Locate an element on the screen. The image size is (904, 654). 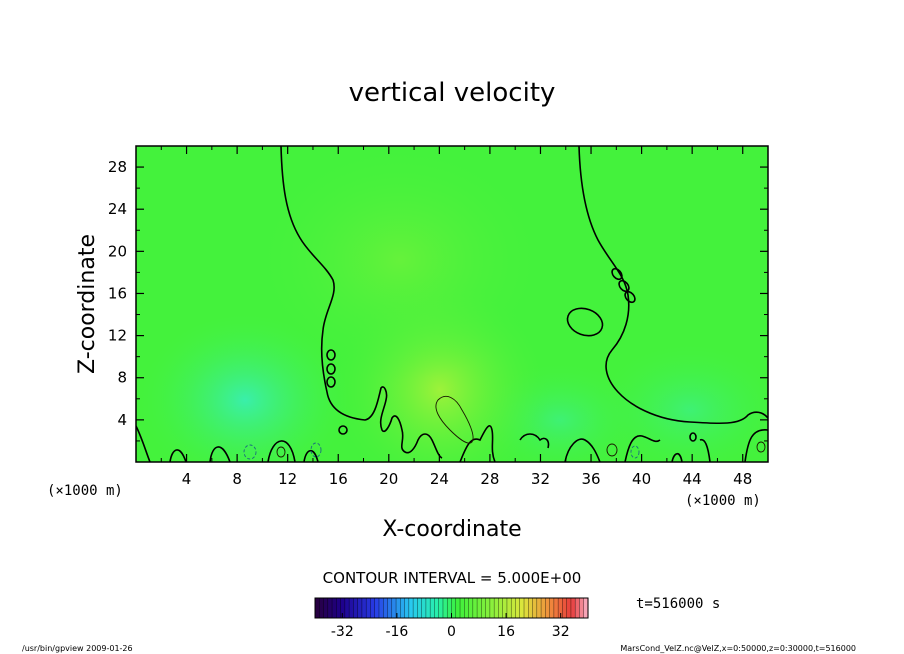
x-axis-unit-right: (×1000 m) is located at coordinates (723, 501).